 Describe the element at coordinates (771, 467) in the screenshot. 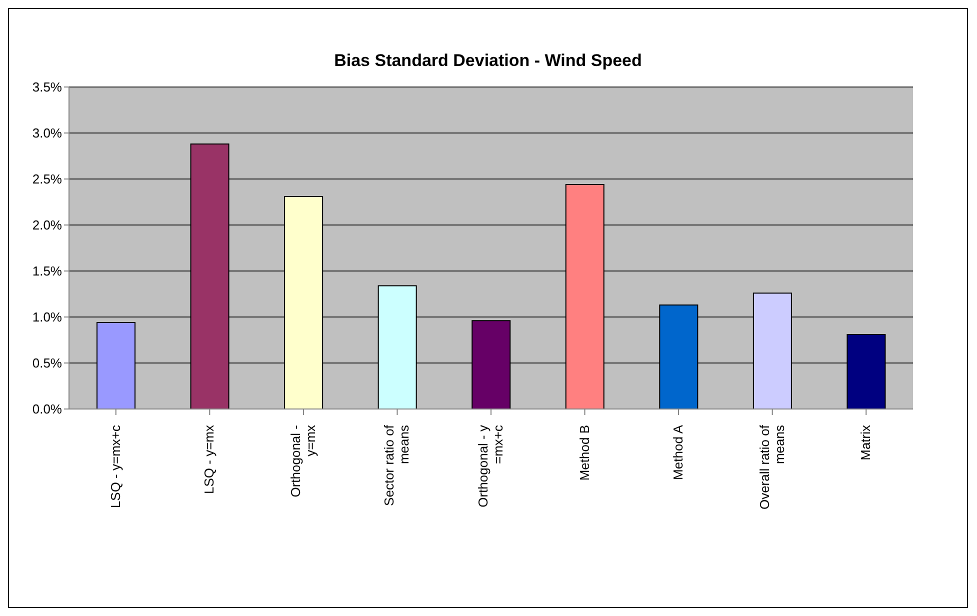

I see `x-tick-label: Overall ratio of means` at that location.